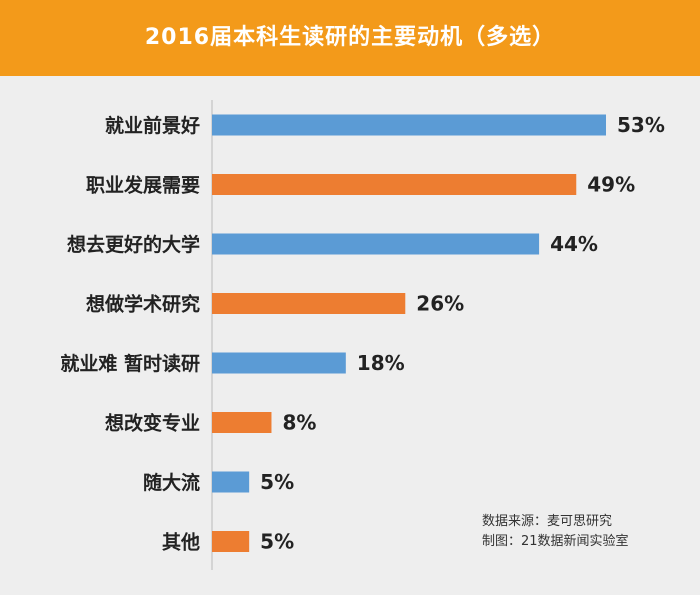 Image resolution: width=700 pixels, height=595 pixels. I want to click on category-label: 就业前景好, so click(152, 125).